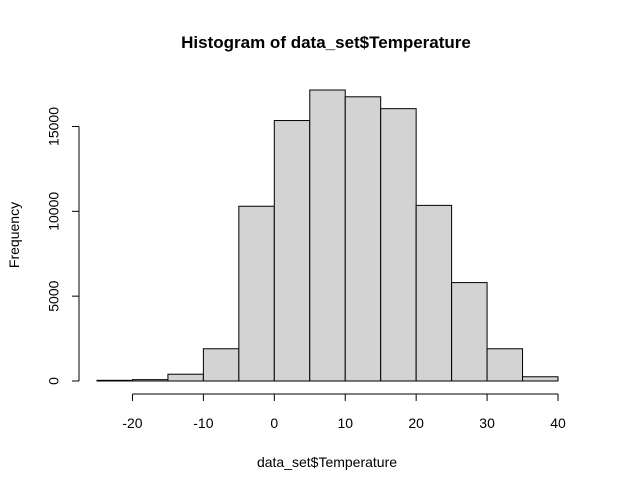  Describe the element at coordinates (345, 423) in the screenshot. I see `x-tick-label: 10` at that location.